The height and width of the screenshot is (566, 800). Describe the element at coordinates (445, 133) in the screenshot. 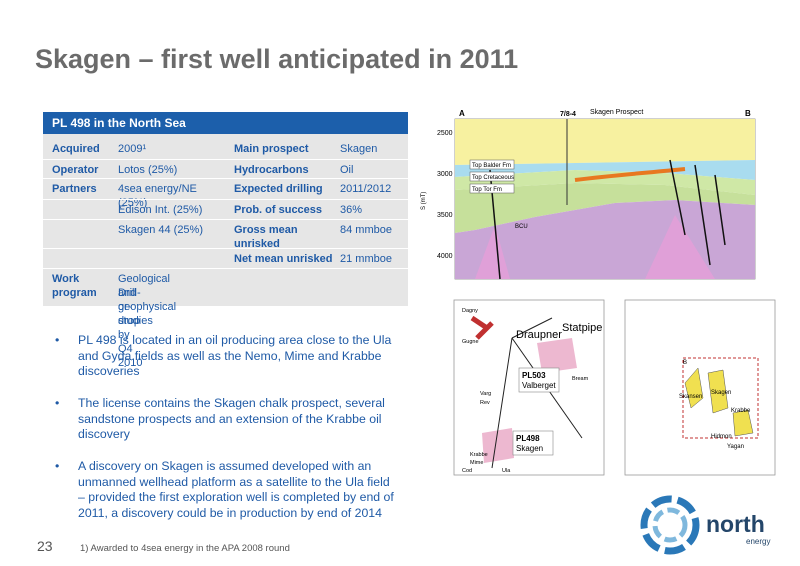

I see `depth-label: 2500` at that location.